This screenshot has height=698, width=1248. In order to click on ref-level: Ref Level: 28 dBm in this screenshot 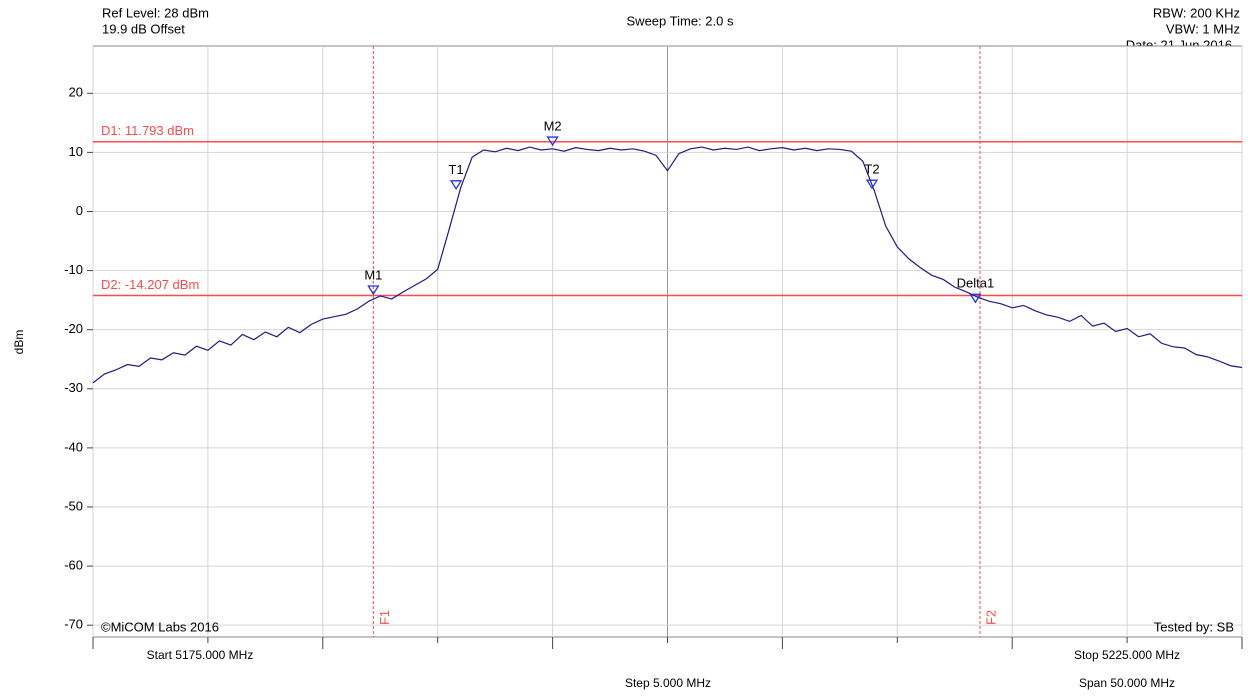, I will do `click(155, 12)`.